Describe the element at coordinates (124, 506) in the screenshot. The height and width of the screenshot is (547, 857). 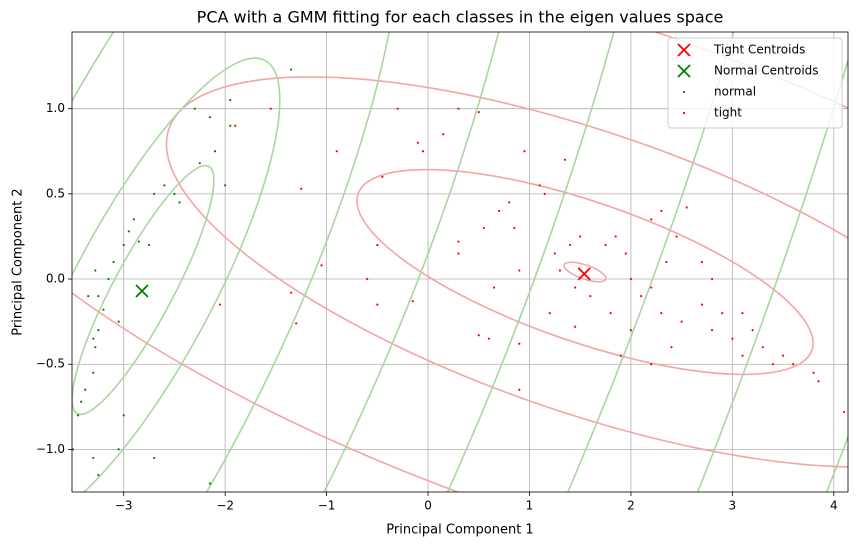
I see `x-tick-label: −3` at that location.